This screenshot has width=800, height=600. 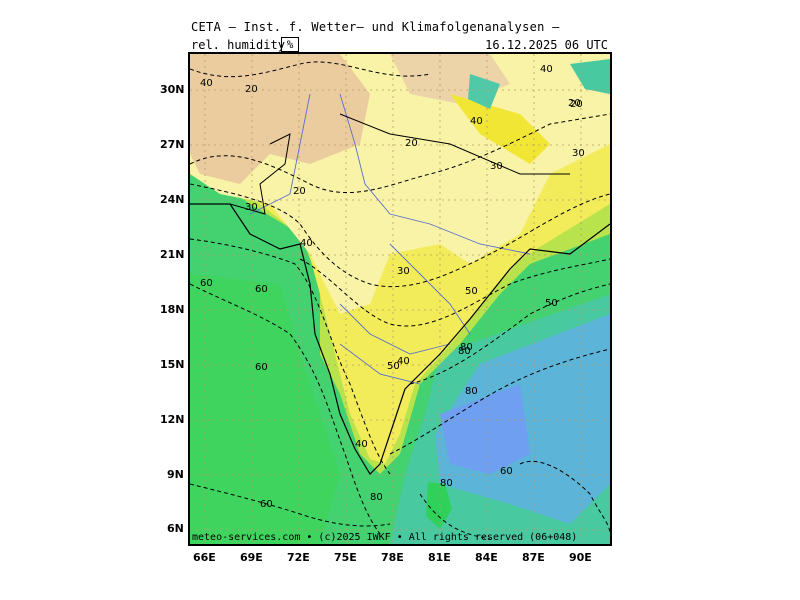 What do you see at coordinates (175, 528) in the screenshot?
I see `lat-label: 6N` at bounding box center [175, 528].